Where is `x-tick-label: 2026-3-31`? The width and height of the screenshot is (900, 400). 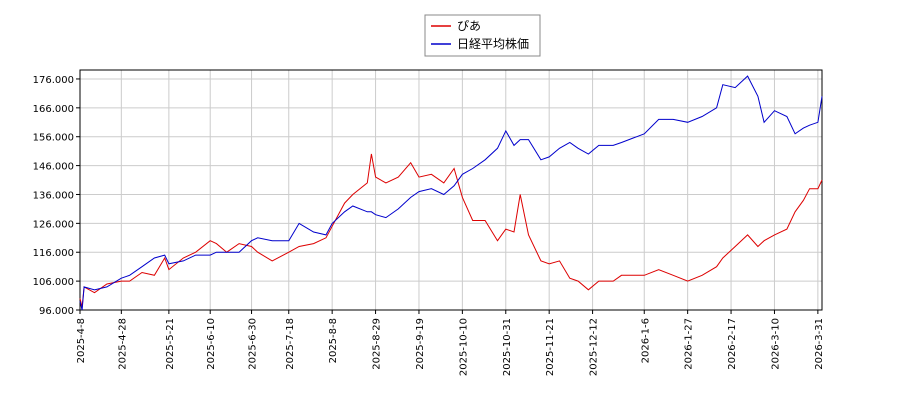 x-tick-label: 2026-3-31 is located at coordinates (819, 344).